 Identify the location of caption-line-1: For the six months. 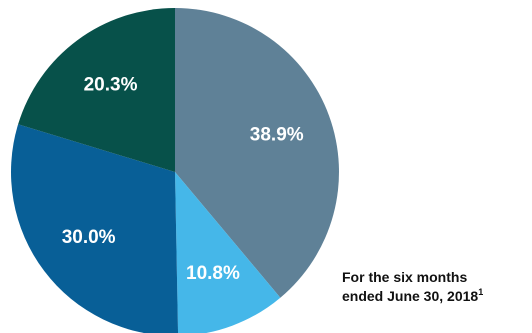
(405, 277).